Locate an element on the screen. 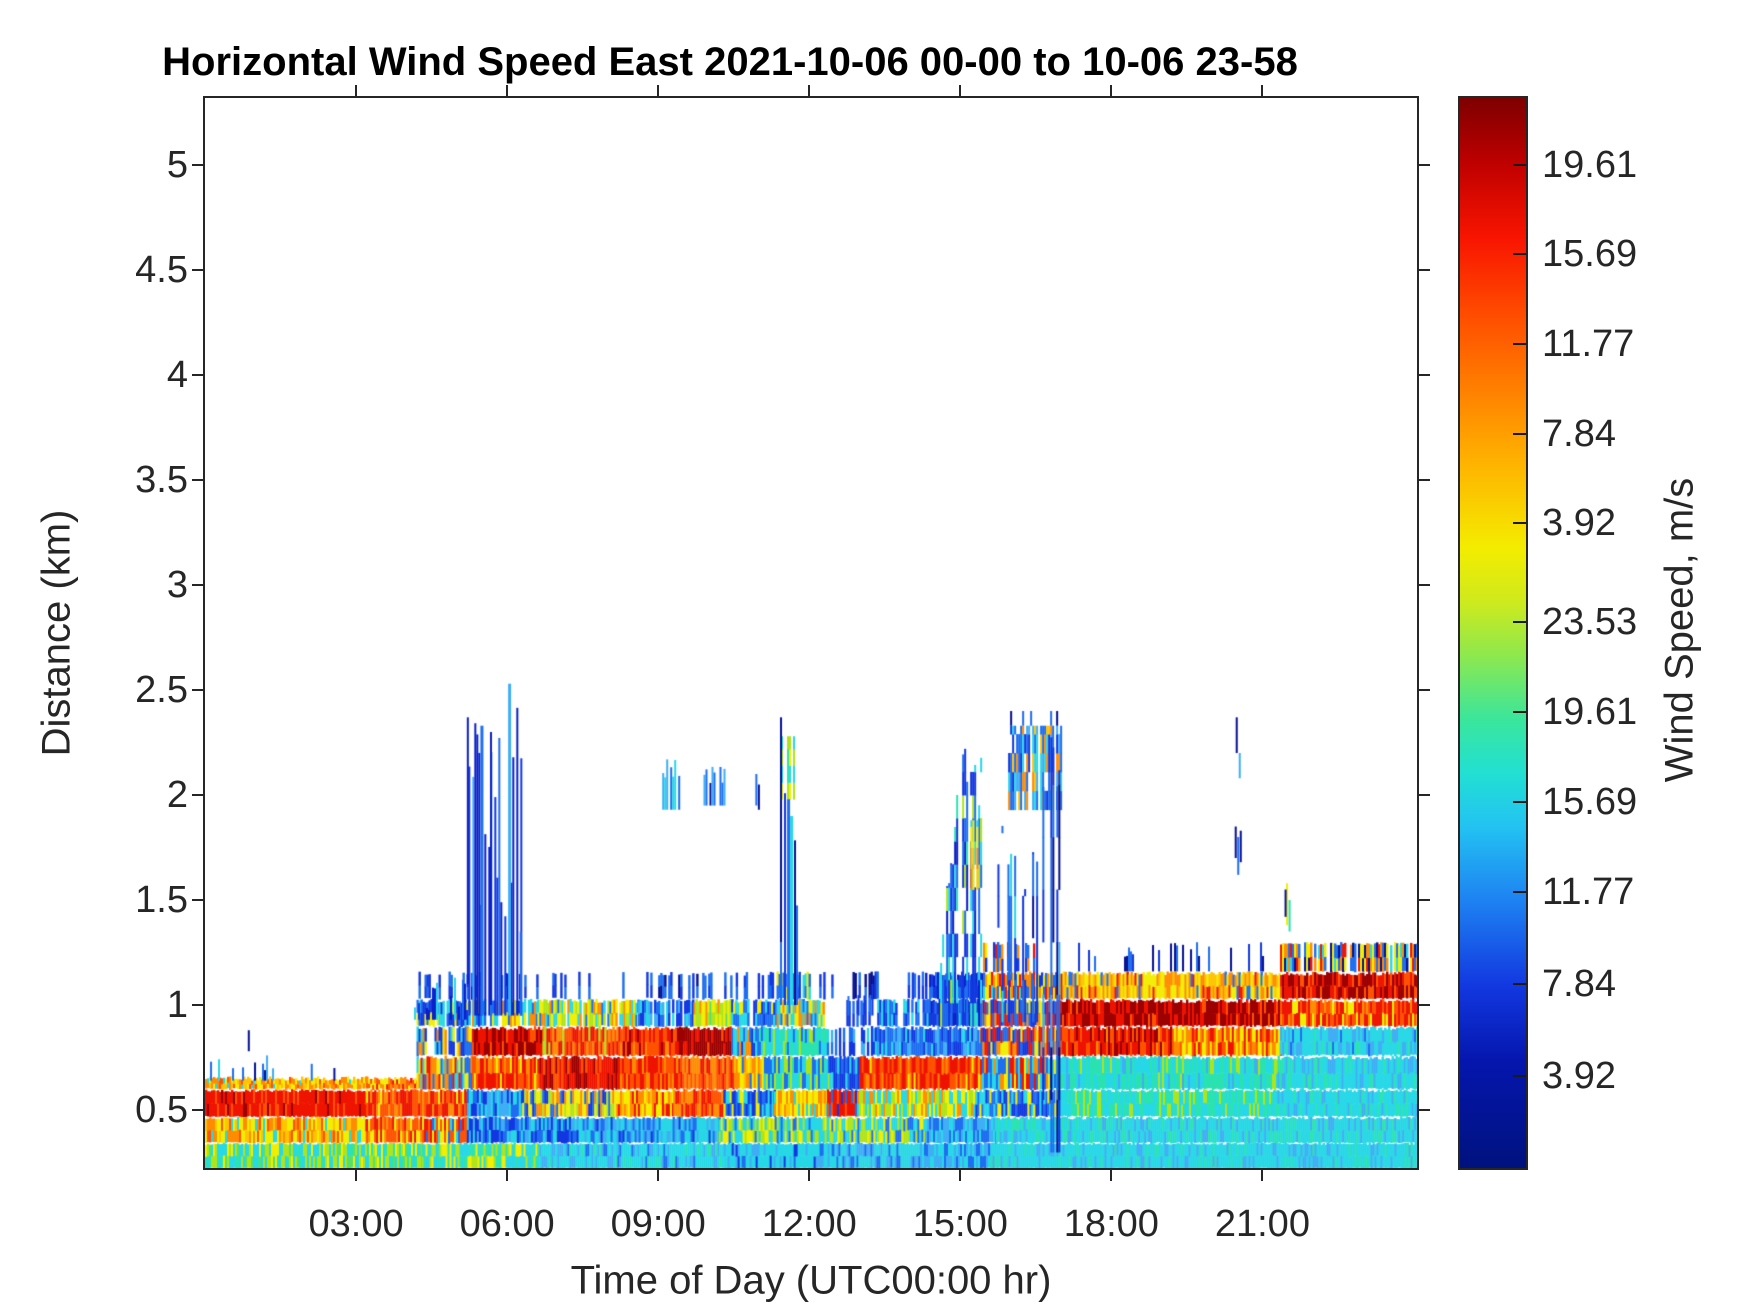 The image size is (1750, 1313). colorbar-tick-label: 23.53 is located at coordinates (1590, 622).